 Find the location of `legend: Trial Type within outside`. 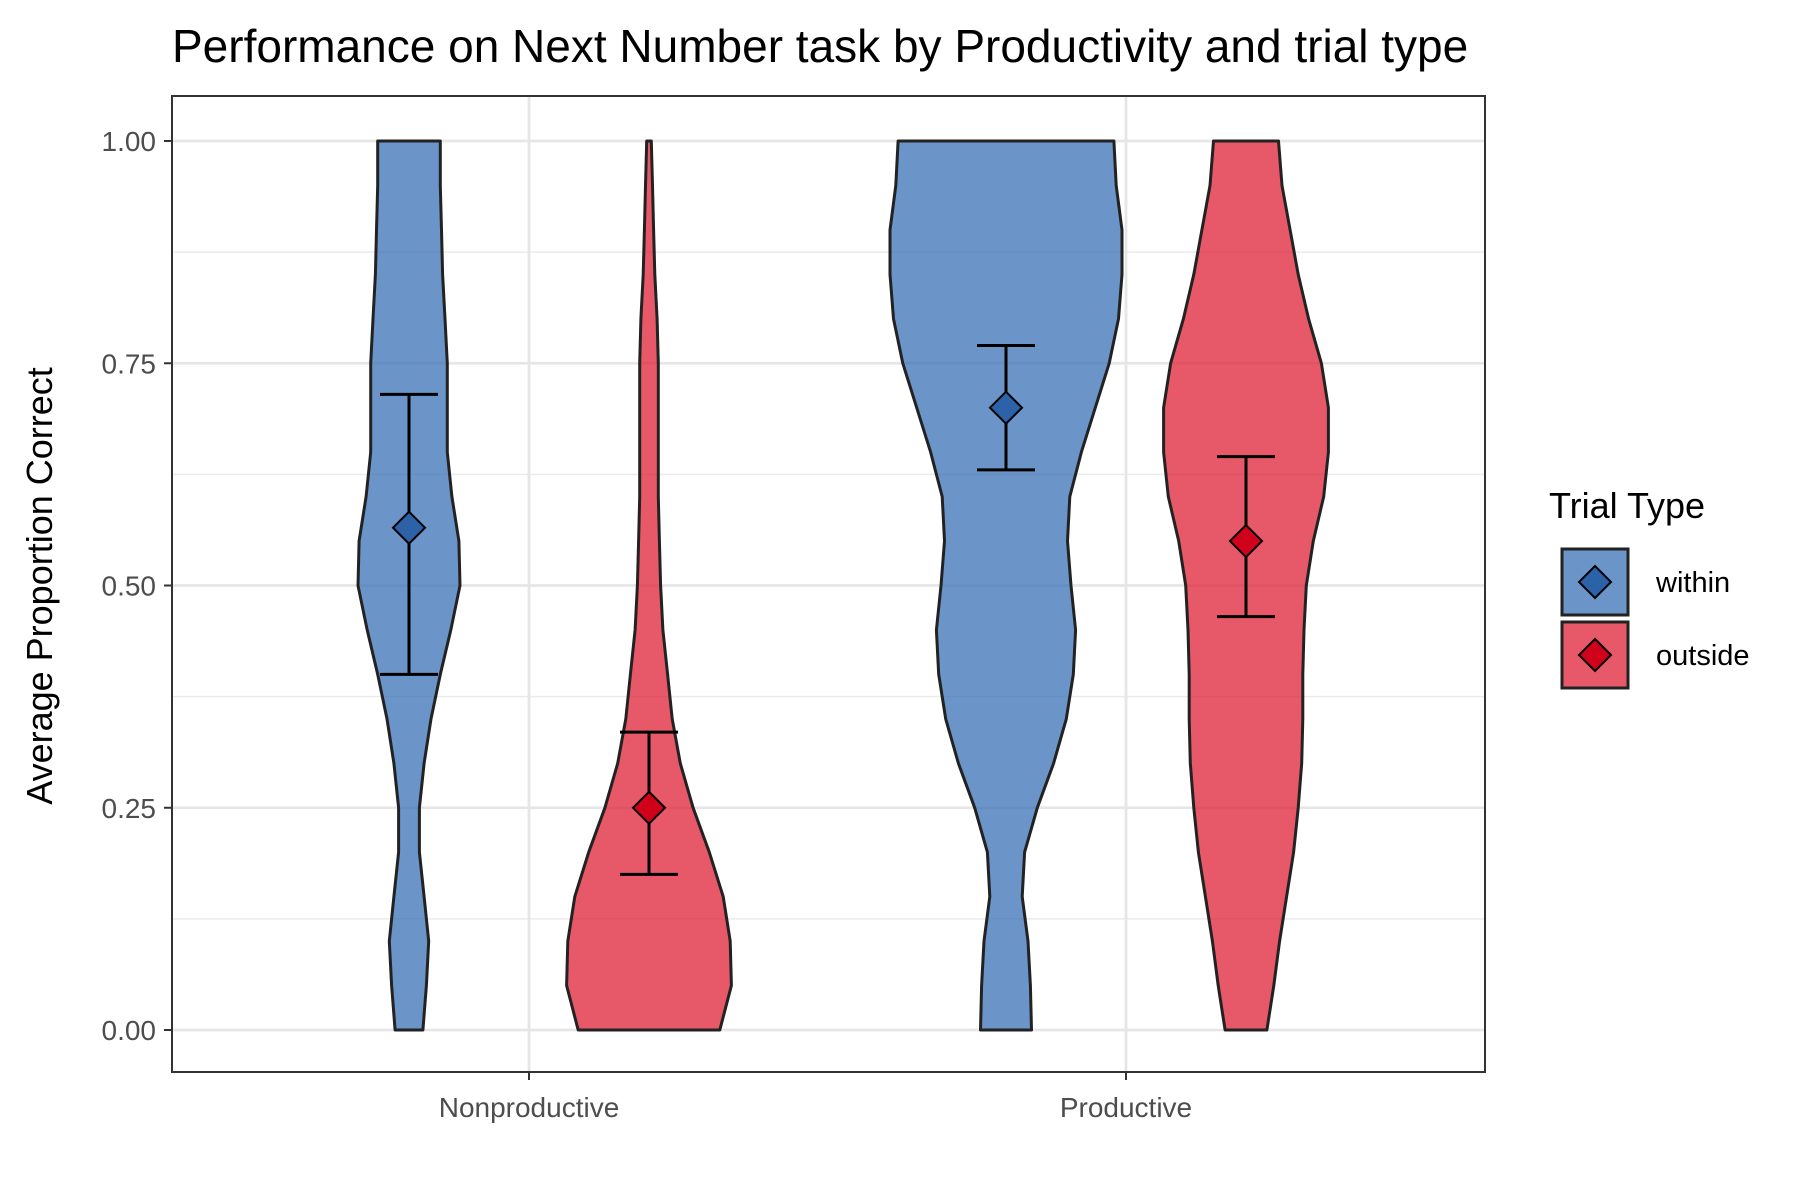

legend: Trial Type within outside is located at coordinates (1649, 587).